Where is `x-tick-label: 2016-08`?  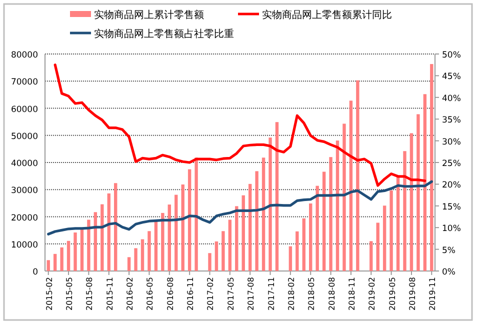
x-tick-label: 2016-08 is located at coordinates (170, 293).